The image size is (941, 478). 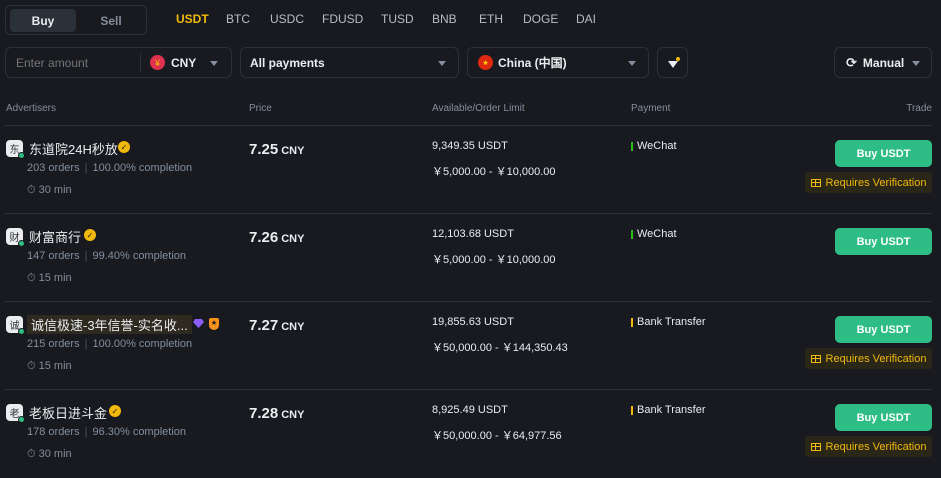 I want to click on coin-tab-btc: BTC, so click(x=238, y=19).